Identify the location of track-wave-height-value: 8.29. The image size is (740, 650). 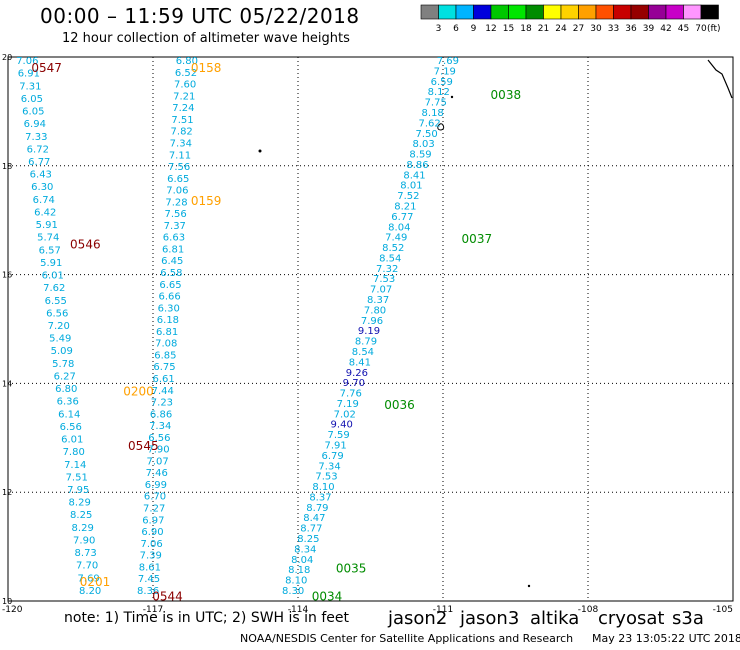
(80, 503).